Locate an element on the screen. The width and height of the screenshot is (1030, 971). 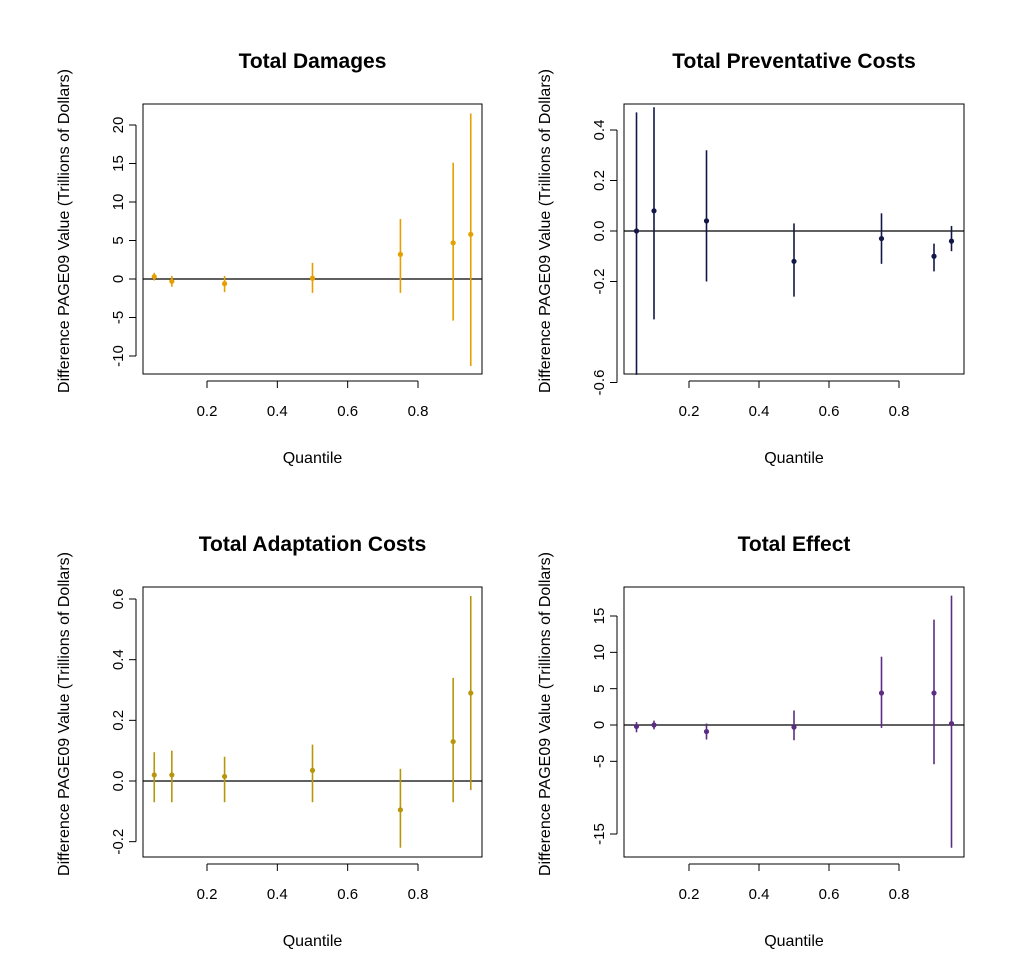
y-axis: -15 -5 0 5 10 15 is located at coordinates (604, 726).